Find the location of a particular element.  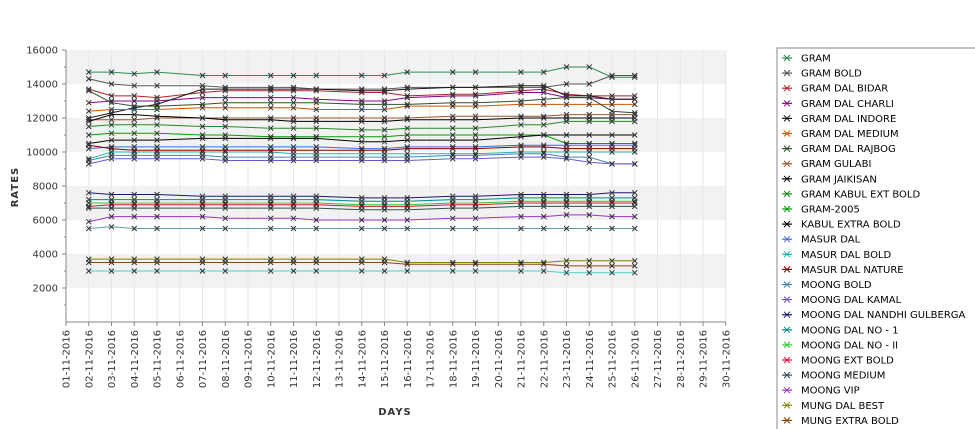

grid-band is located at coordinates (396, 67).